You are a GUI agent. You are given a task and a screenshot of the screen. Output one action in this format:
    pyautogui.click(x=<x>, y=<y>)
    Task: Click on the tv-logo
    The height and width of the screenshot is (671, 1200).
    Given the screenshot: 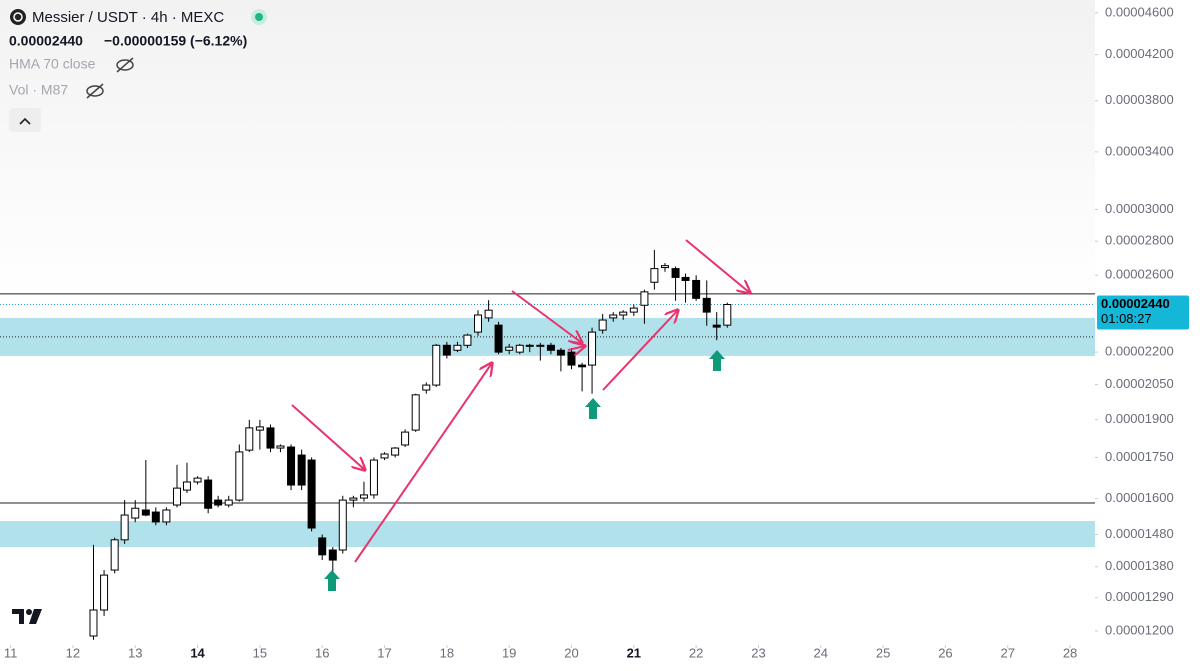 What is the action you would take?
    pyautogui.click(x=27, y=616)
    